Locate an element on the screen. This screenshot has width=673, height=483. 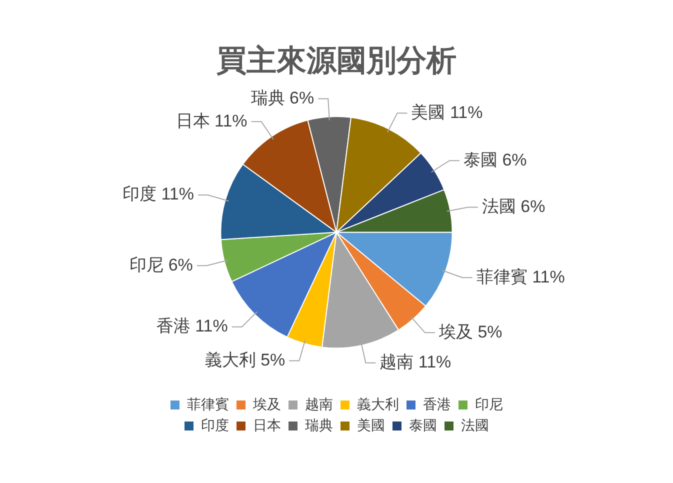
legend-label: 日本 is located at coordinates (267, 424).